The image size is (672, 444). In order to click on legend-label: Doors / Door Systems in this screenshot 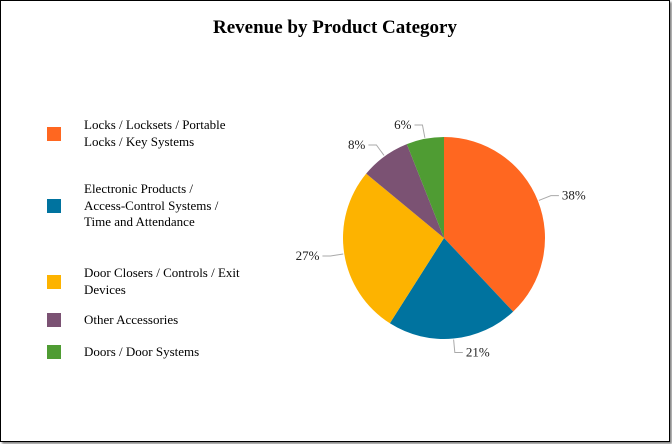, I will do `click(142, 351)`.